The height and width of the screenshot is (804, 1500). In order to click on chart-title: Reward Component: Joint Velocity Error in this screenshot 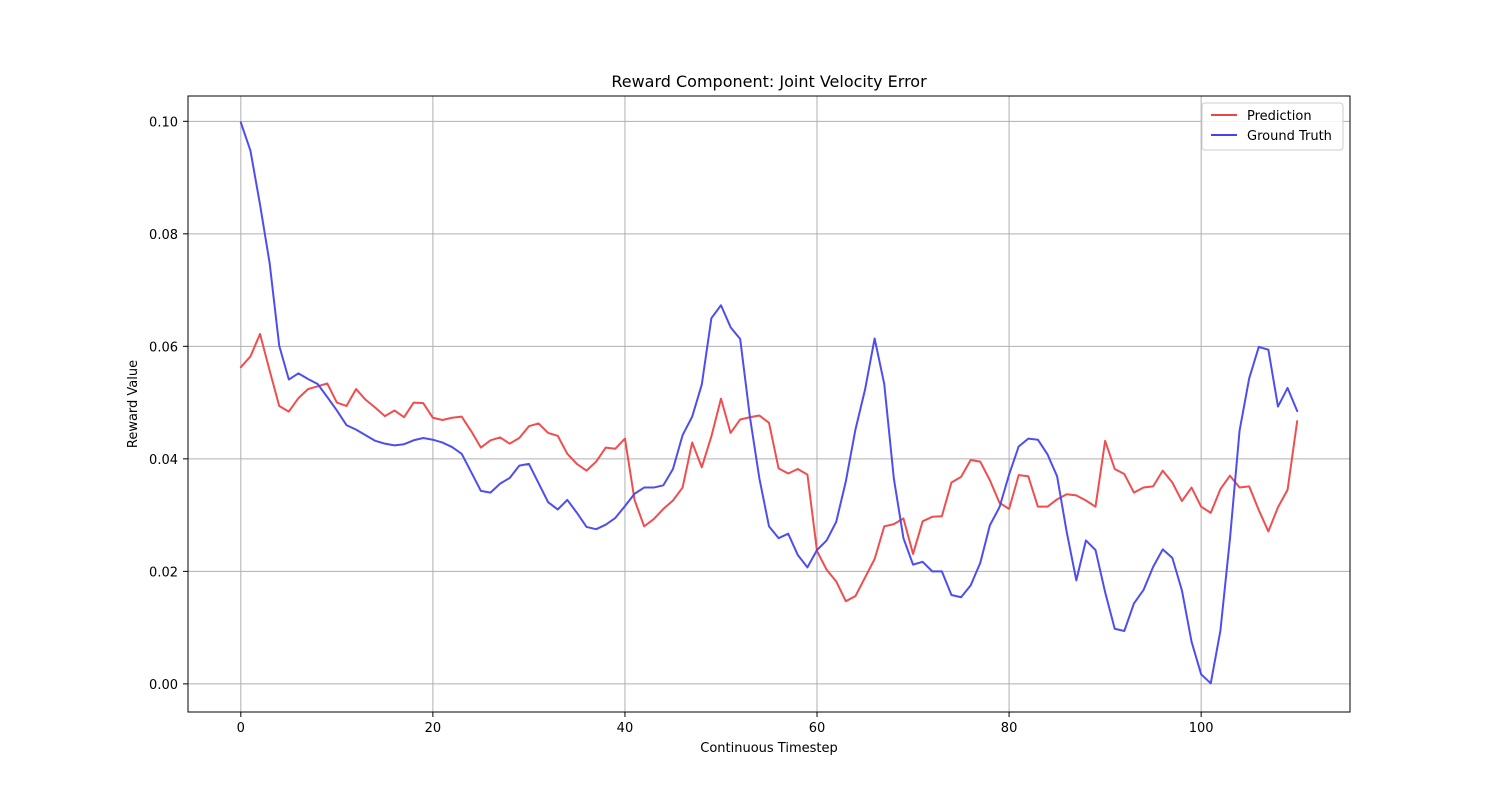, I will do `click(769, 81)`.